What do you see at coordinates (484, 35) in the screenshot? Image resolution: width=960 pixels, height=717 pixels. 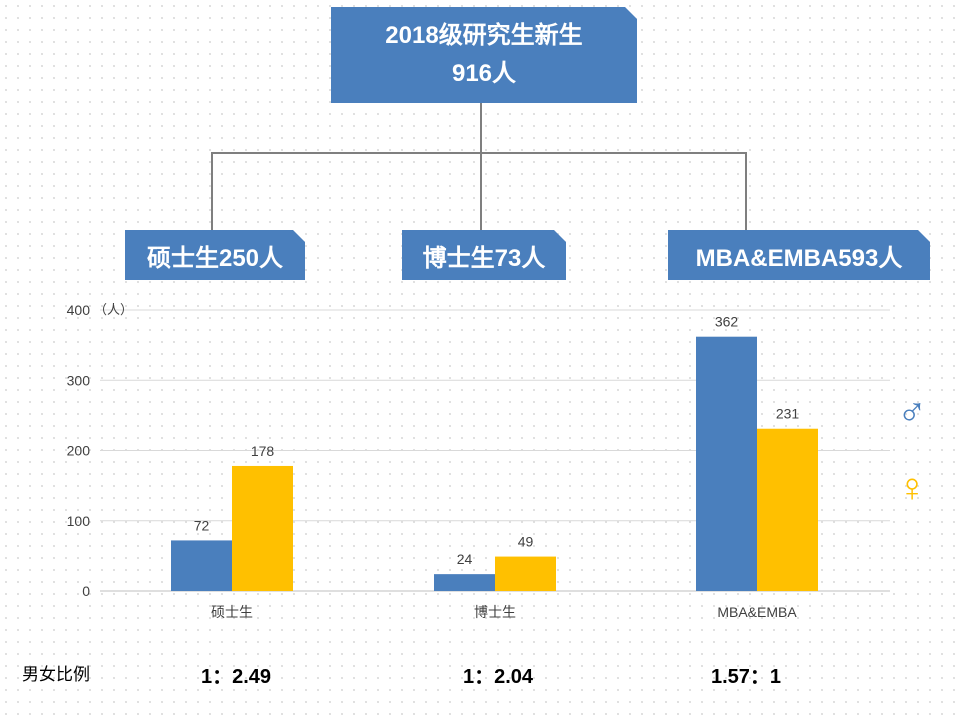 I see `root-title: 2018级研究生新生` at bounding box center [484, 35].